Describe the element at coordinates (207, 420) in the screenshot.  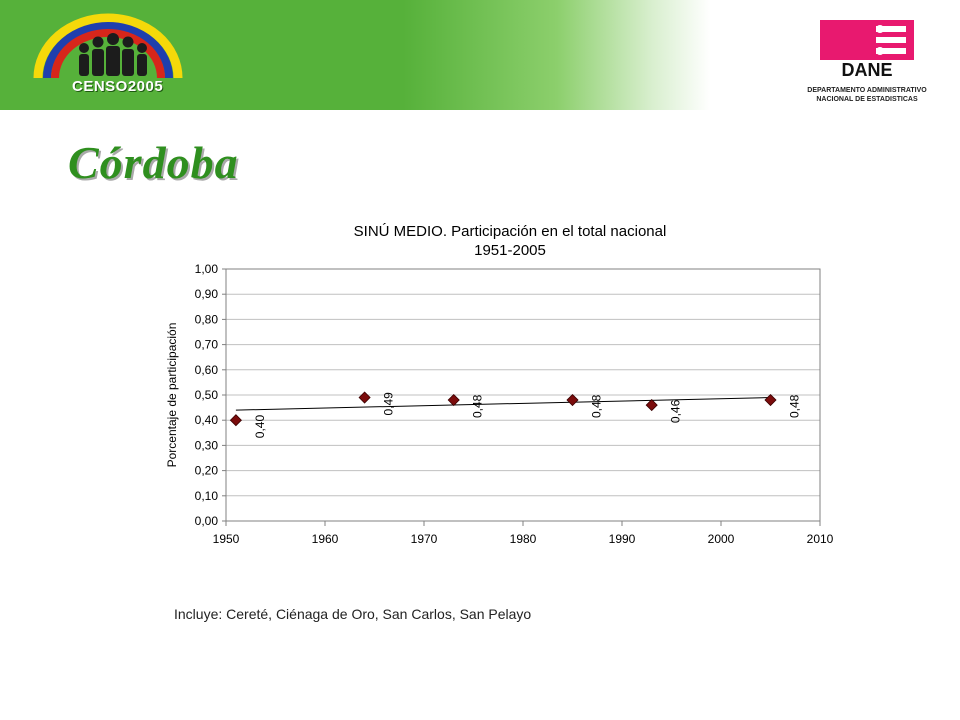
I see `y-tick-label: 0,40` at that location.